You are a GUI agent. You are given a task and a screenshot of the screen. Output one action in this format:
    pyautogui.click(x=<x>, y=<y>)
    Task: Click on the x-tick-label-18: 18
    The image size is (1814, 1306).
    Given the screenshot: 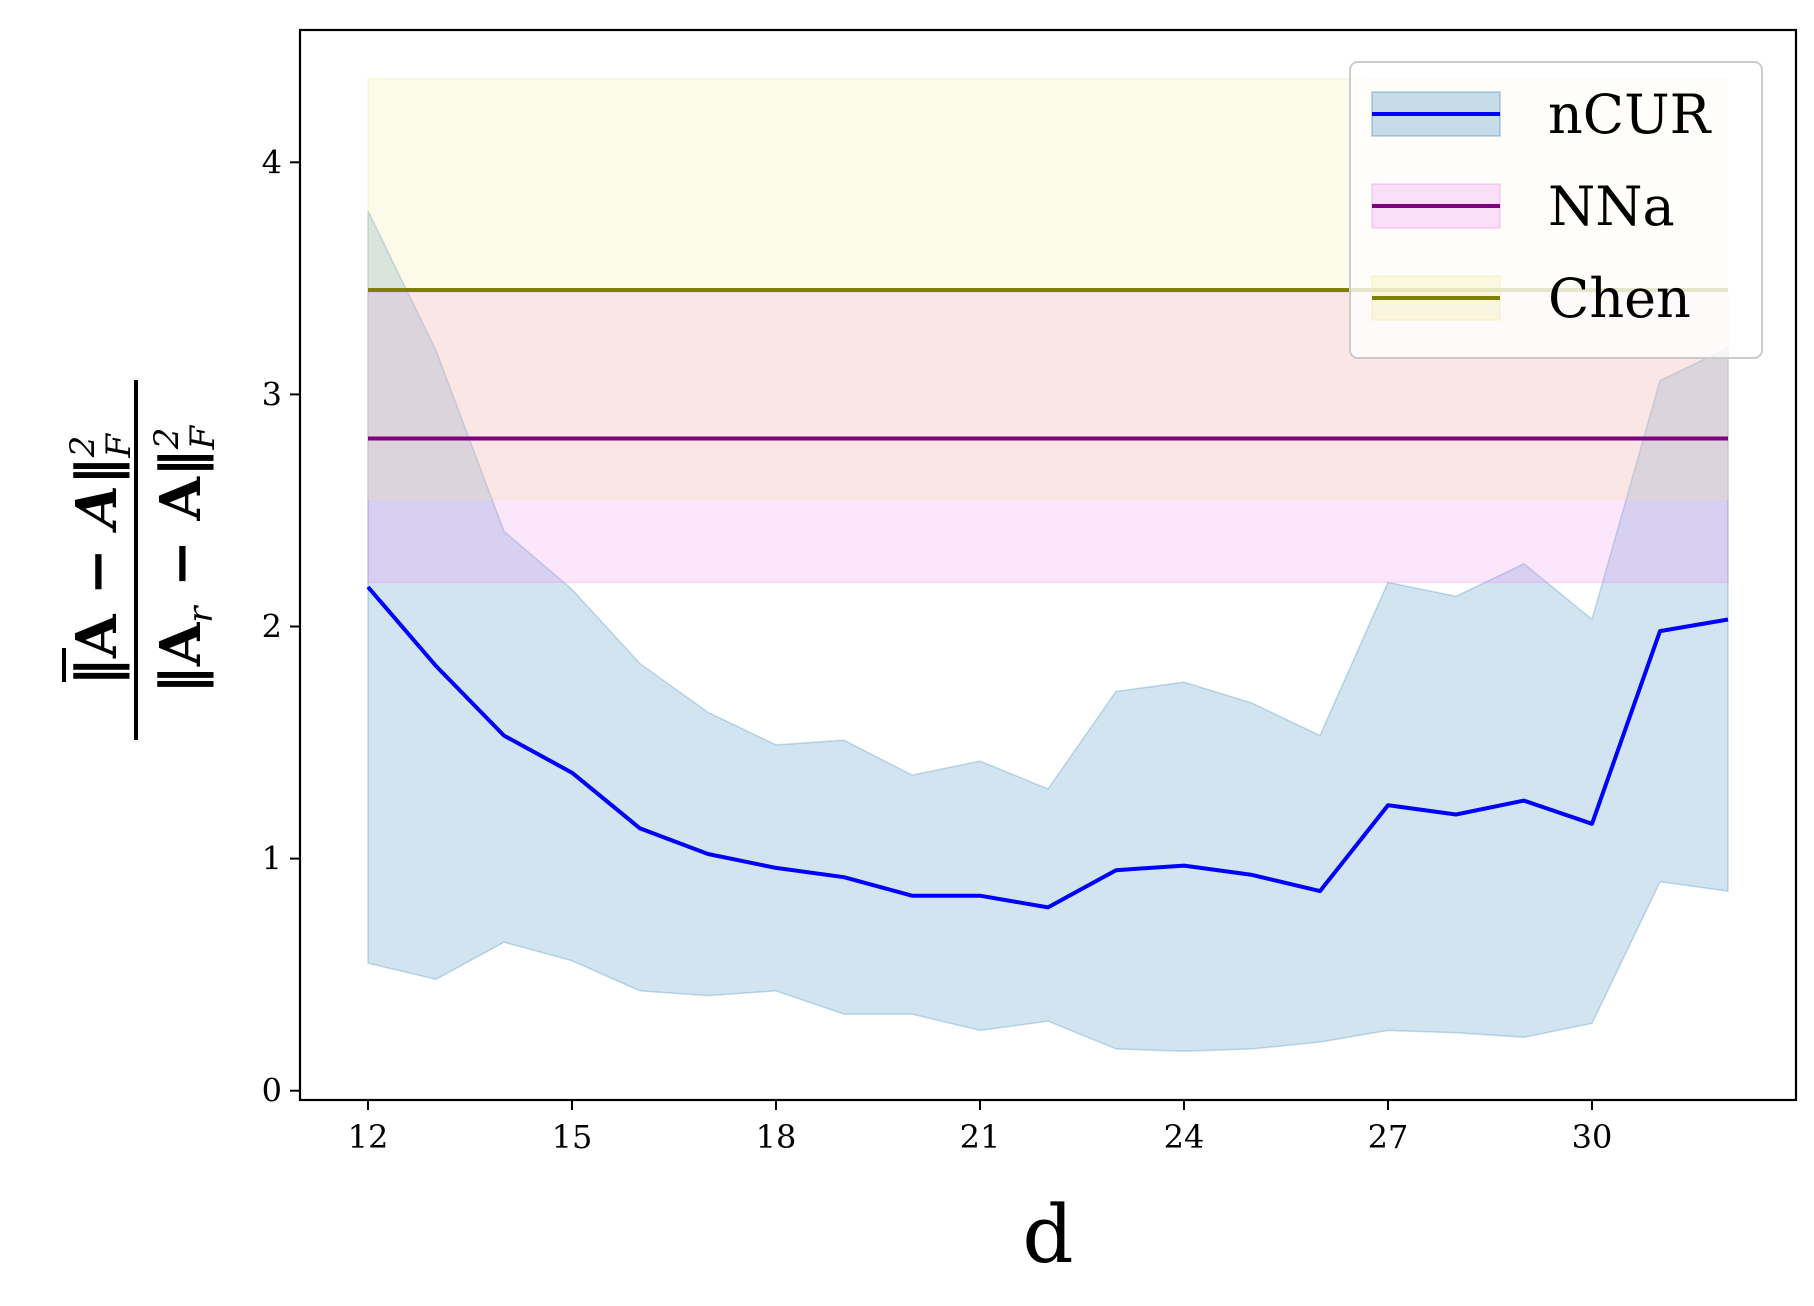 What is the action you would take?
    pyautogui.click(x=776, y=1137)
    